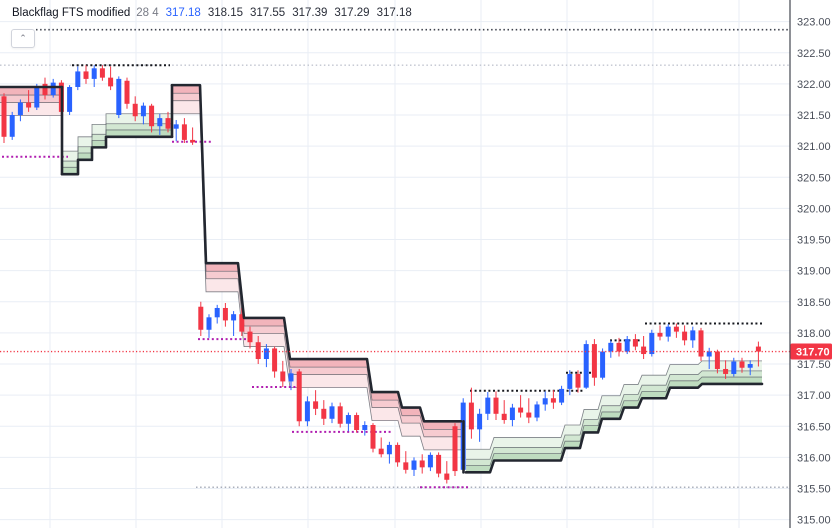 The height and width of the screenshot is (528, 832). Describe the element at coordinates (811, 264) in the screenshot. I see `price-axis-panel` at that location.